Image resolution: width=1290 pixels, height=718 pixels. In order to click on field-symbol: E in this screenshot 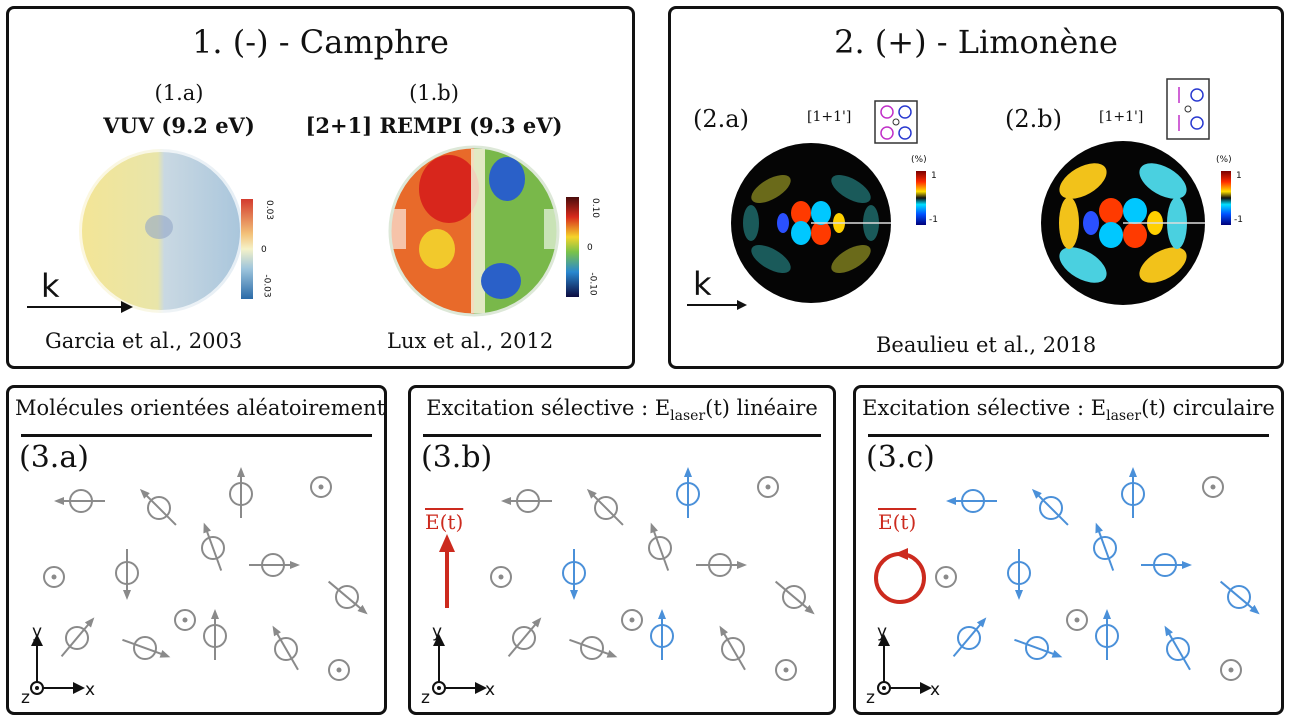, I will do `click(1098, 408)`.